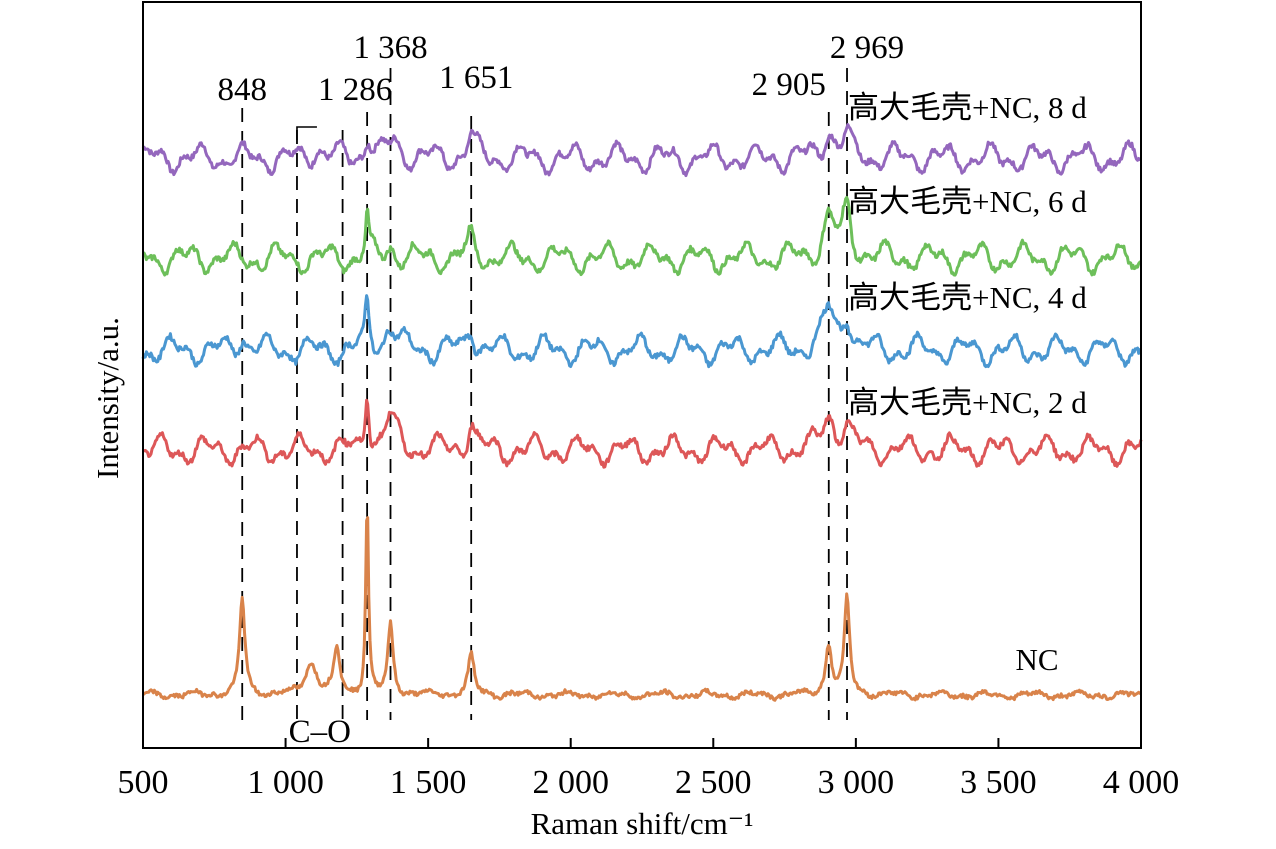 The height and width of the screenshot is (849, 1276). I want to click on y-axis-title: Intensity/a.u., so click(107, 398).